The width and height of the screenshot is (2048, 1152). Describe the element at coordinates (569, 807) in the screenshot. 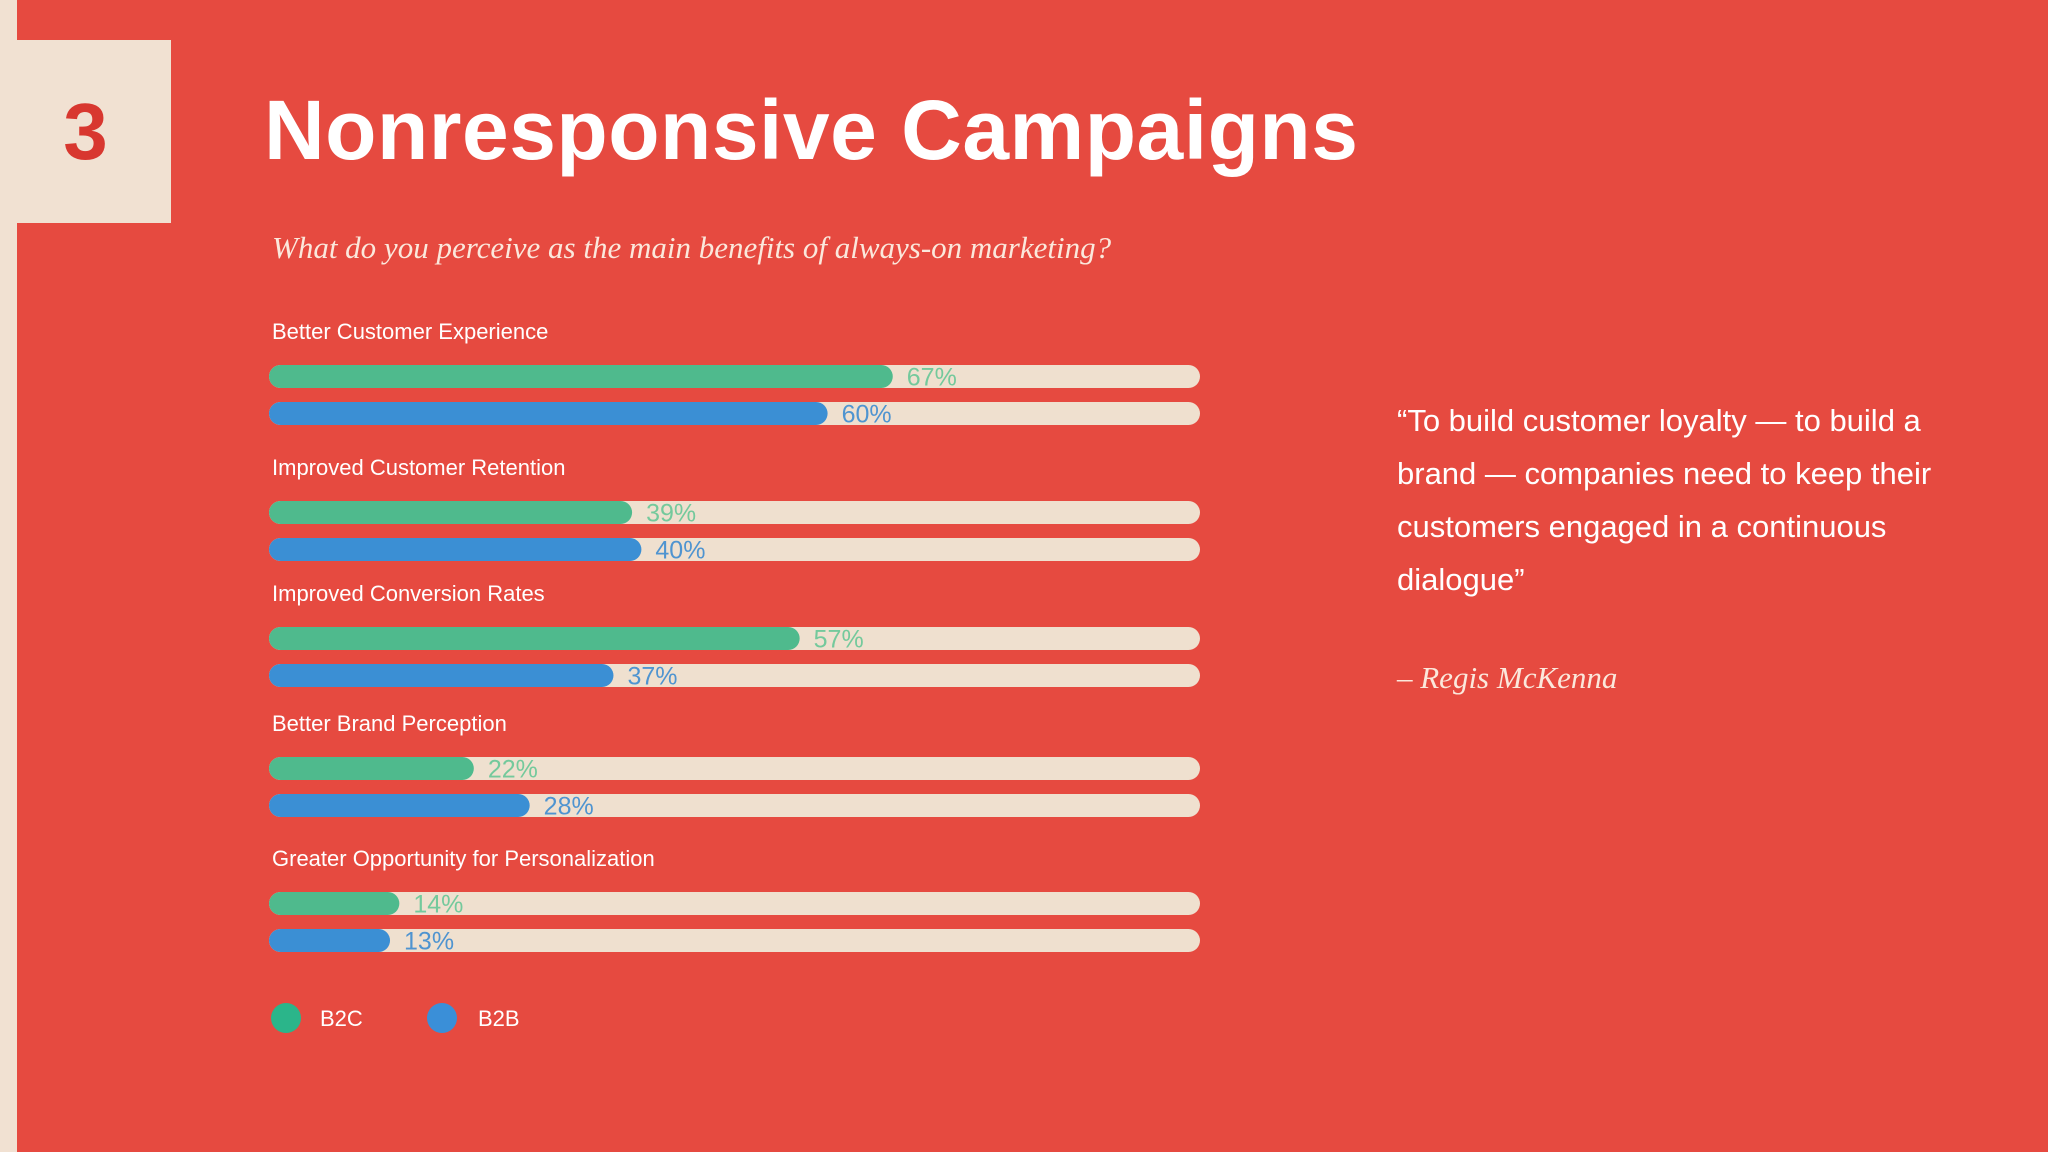

I see `value-label-b2b: 28%` at that location.